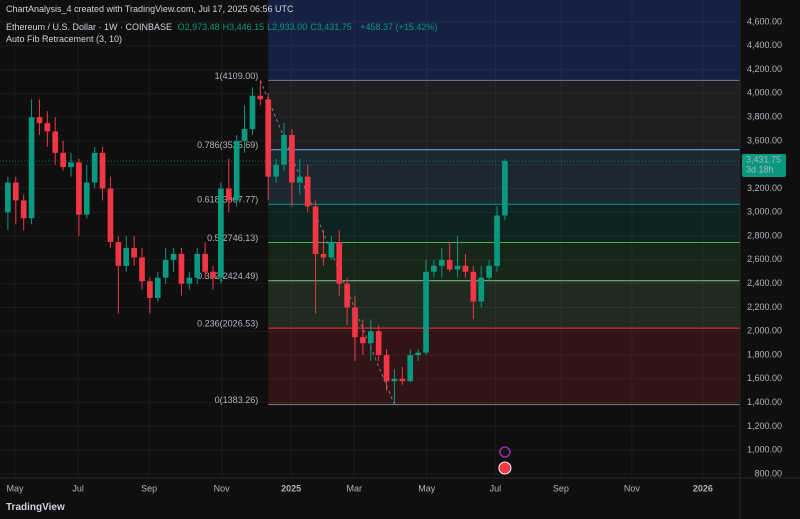 This screenshot has height=519, width=800. I want to click on price-tag, so click(764, 165).